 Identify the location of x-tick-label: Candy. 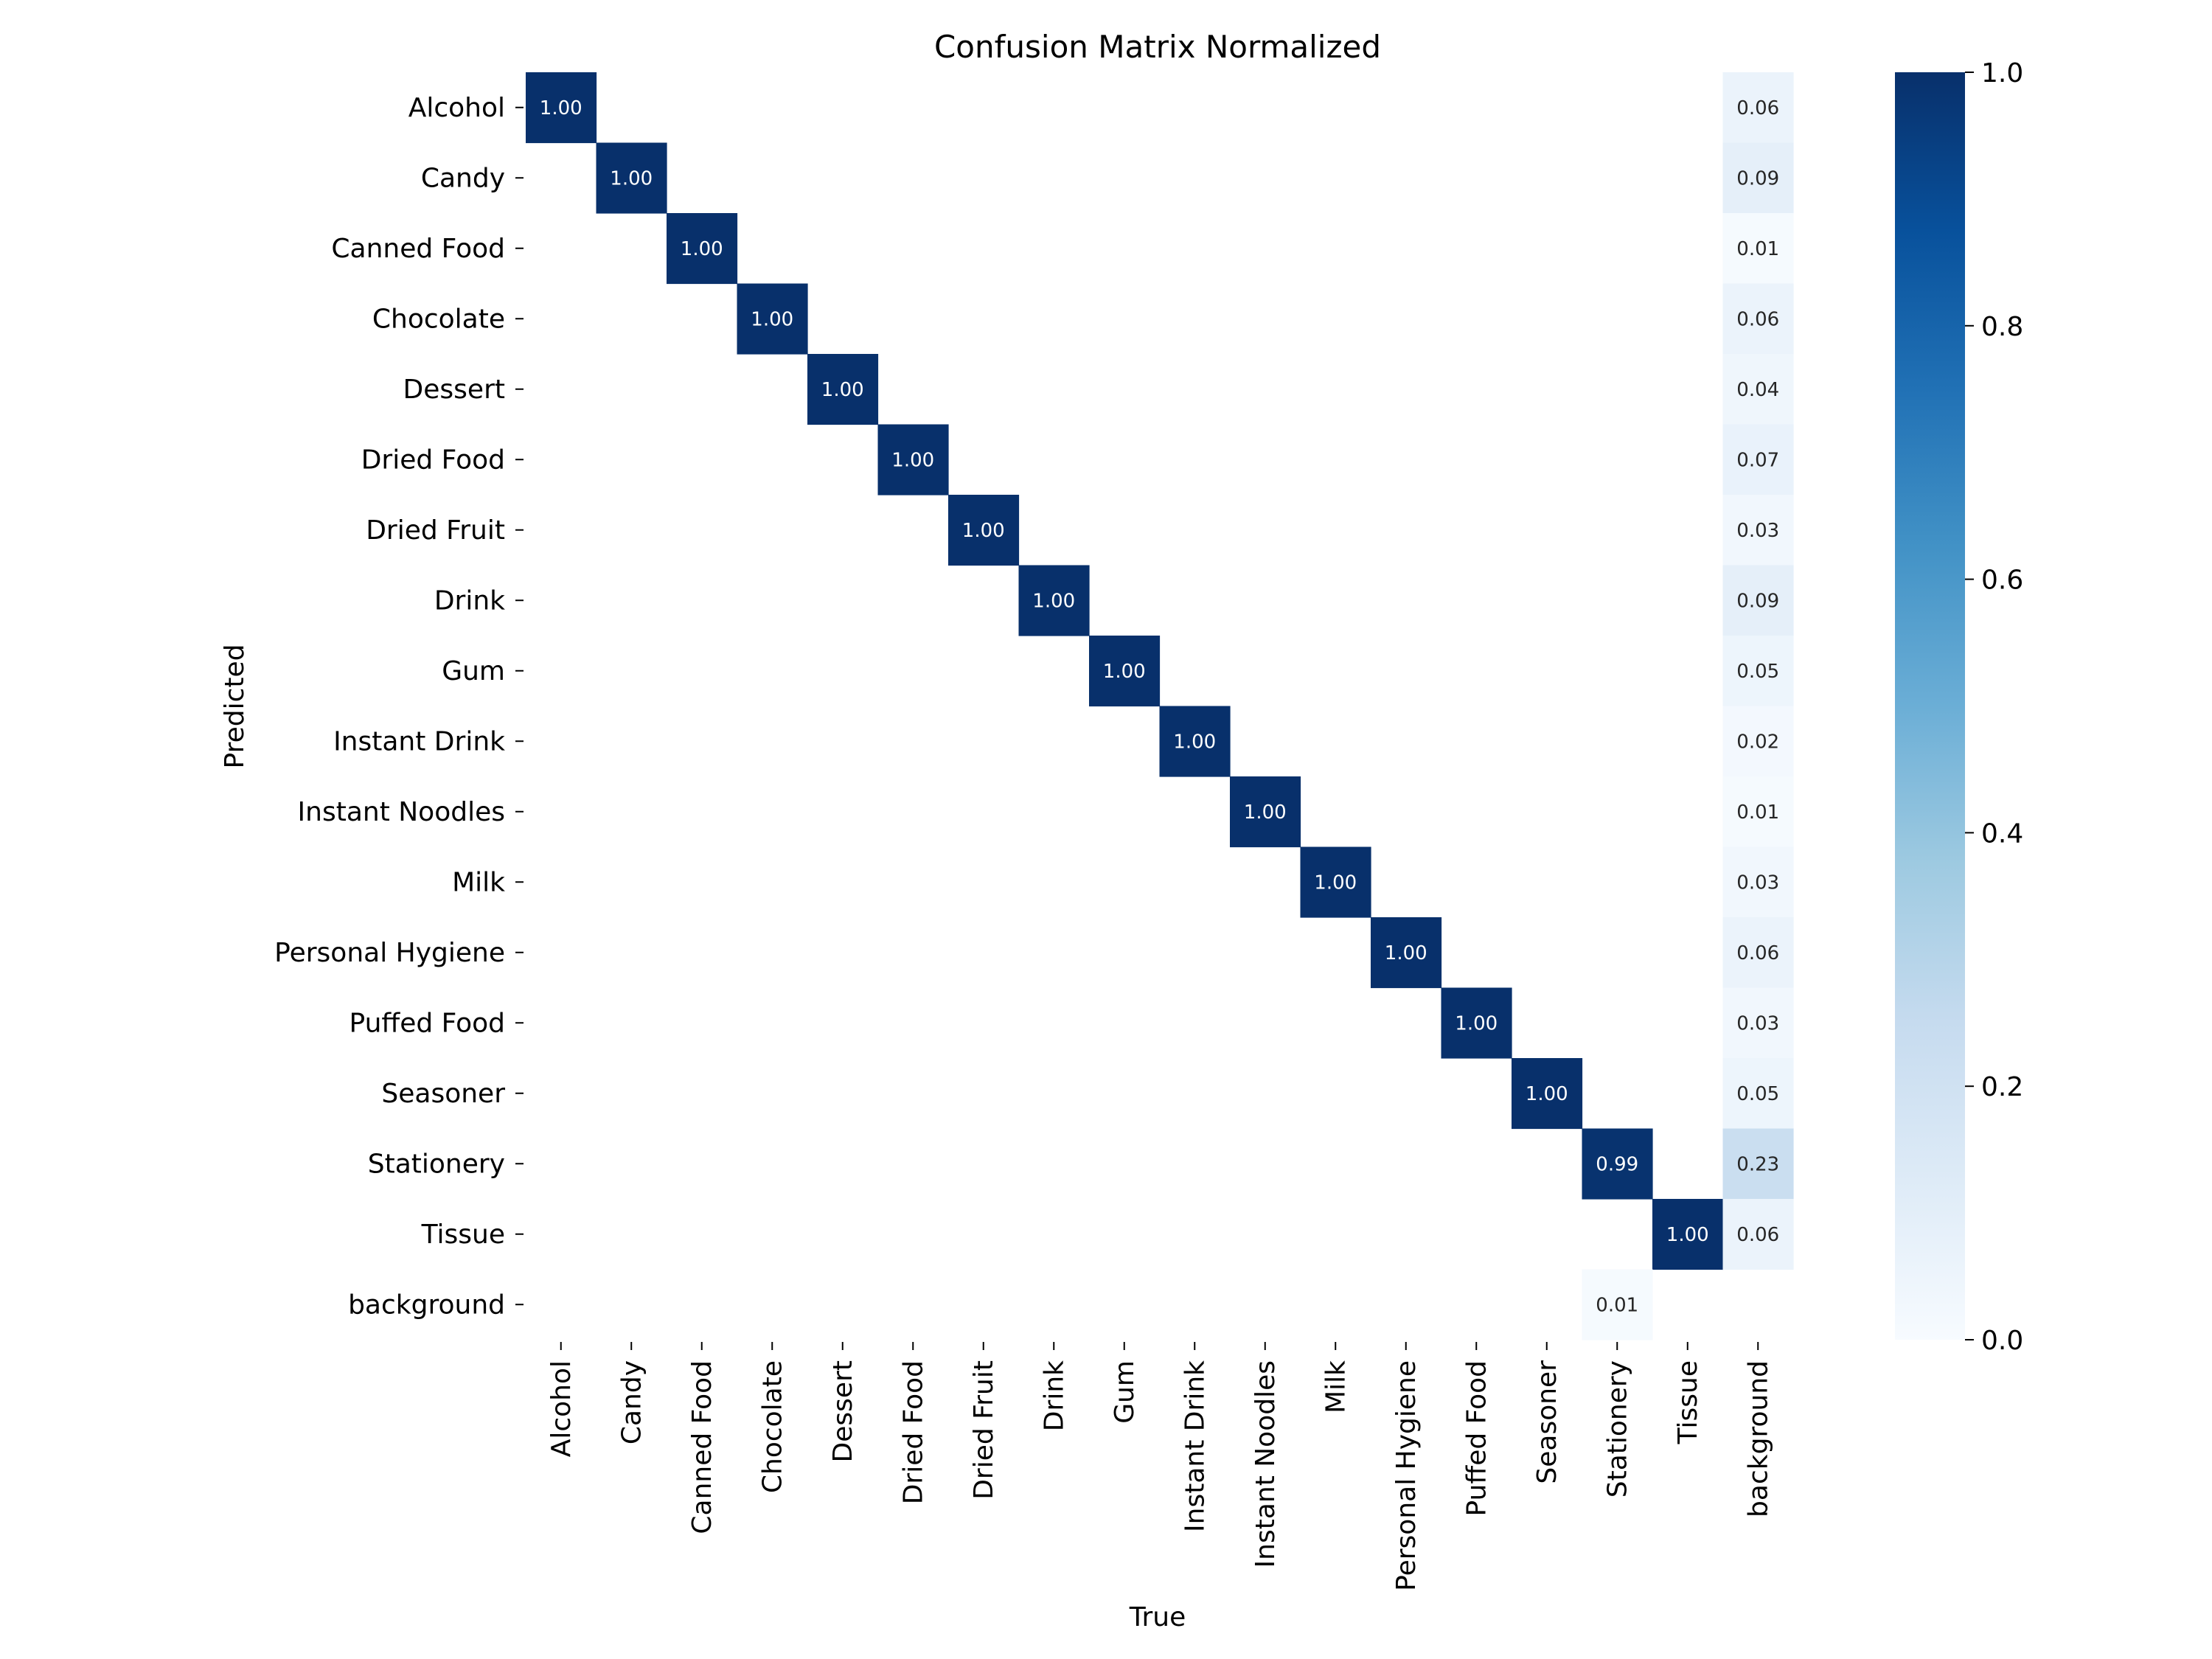
(631, 1402).